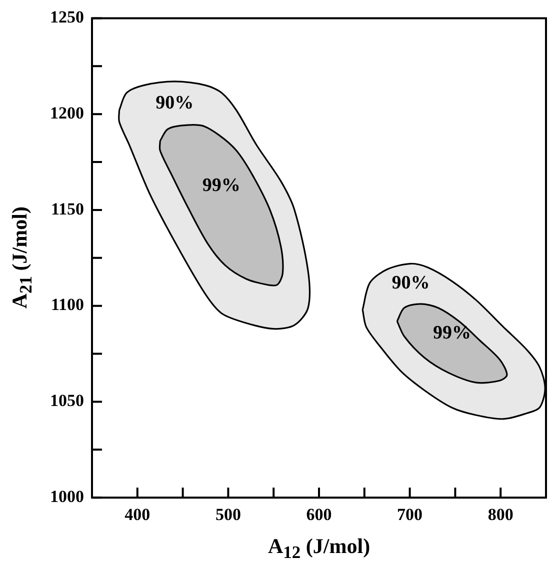 This screenshot has width=552, height=572. Describe the element at coordinates (67, 496) in the screenshot. I see `y-tick-label: 1000` at that location.